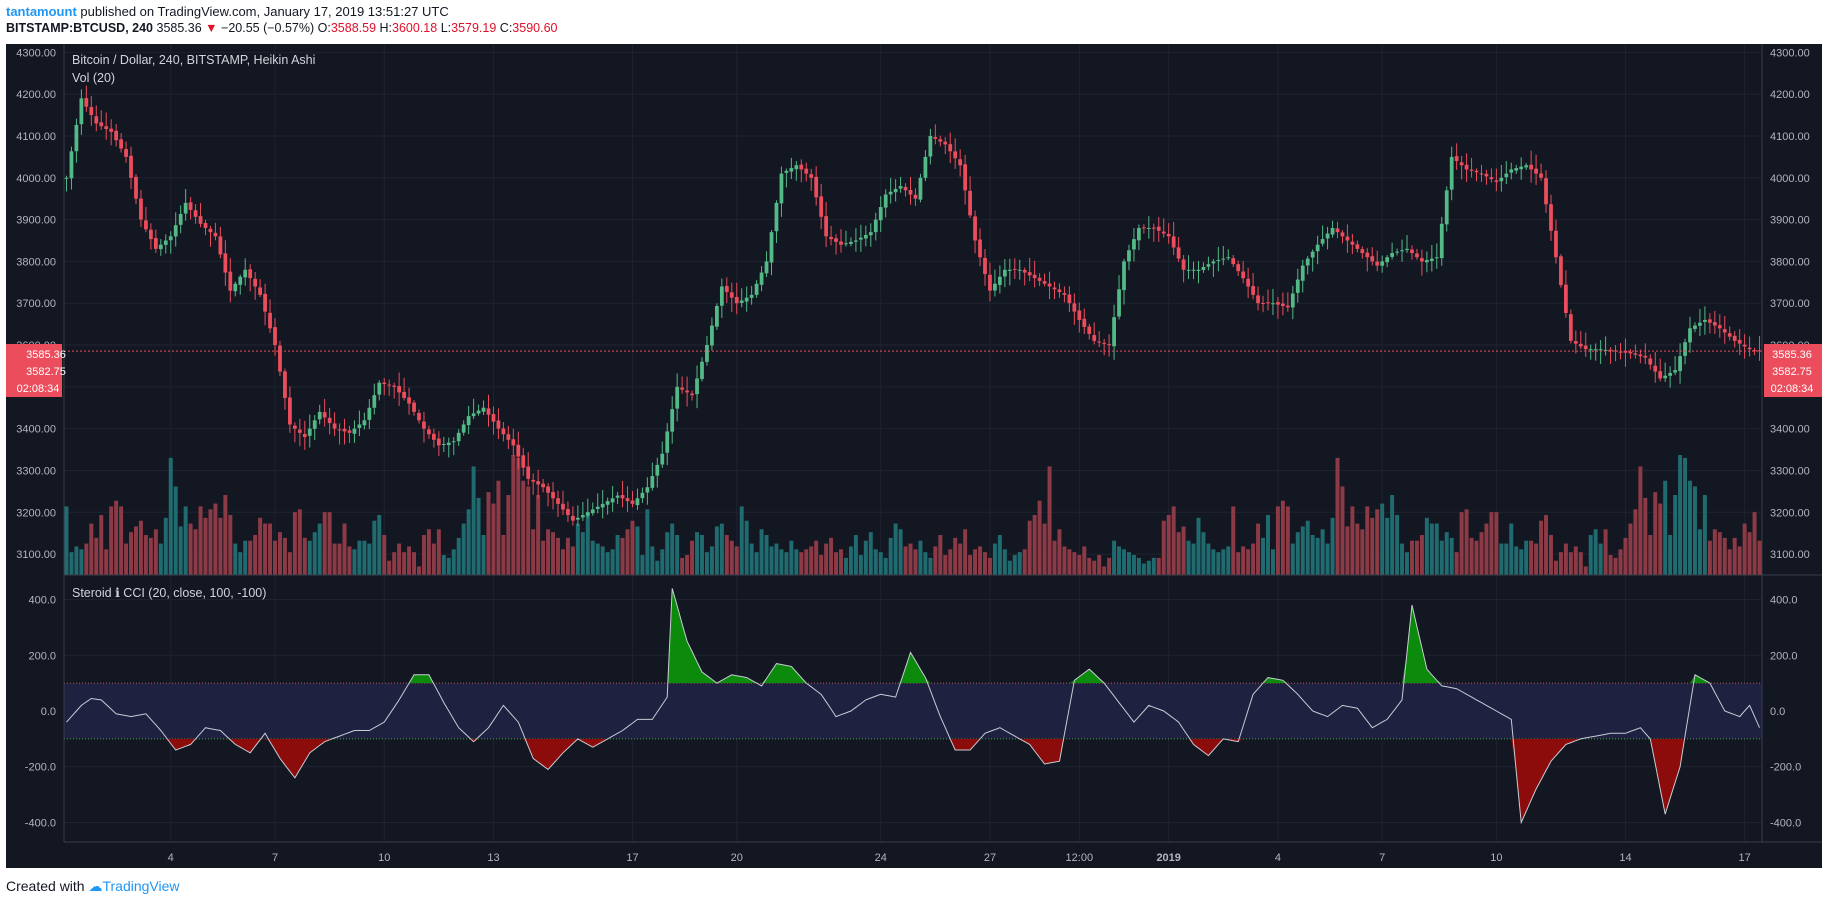 This screenshot has width=1828, height=905. I want to click on price-tick-right: 3200.00, so click(1790, 513).